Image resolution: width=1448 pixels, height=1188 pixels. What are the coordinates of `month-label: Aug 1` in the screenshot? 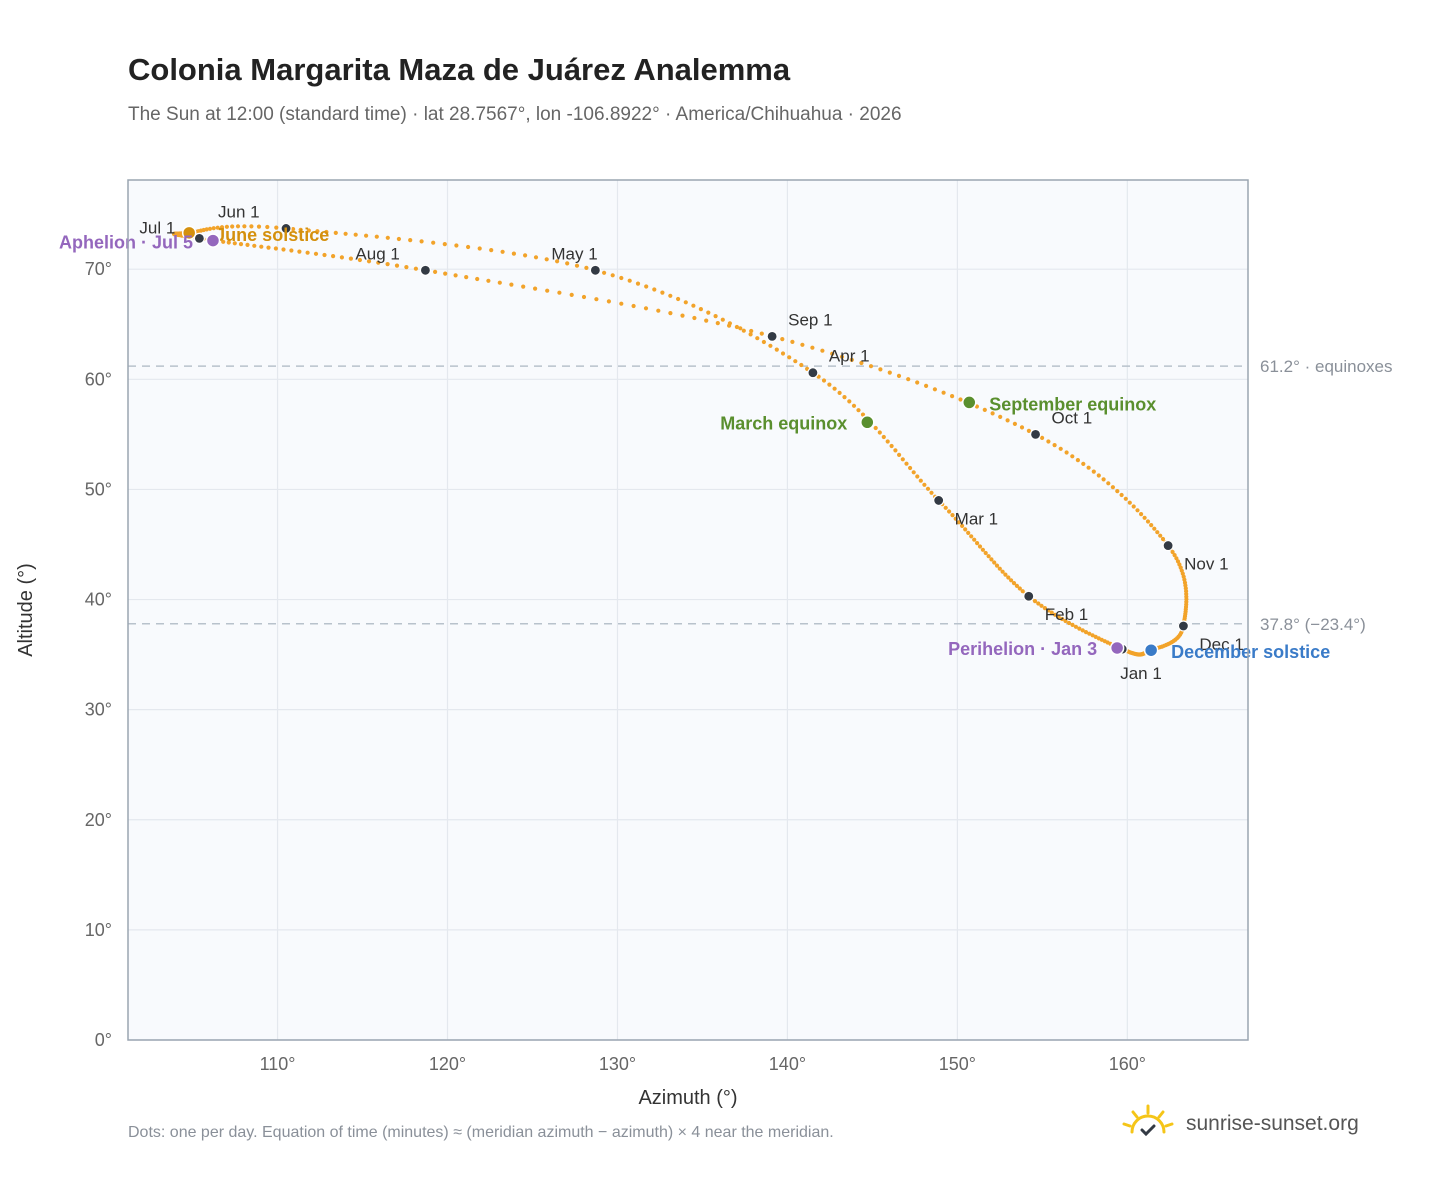 It's located at (377, 253).